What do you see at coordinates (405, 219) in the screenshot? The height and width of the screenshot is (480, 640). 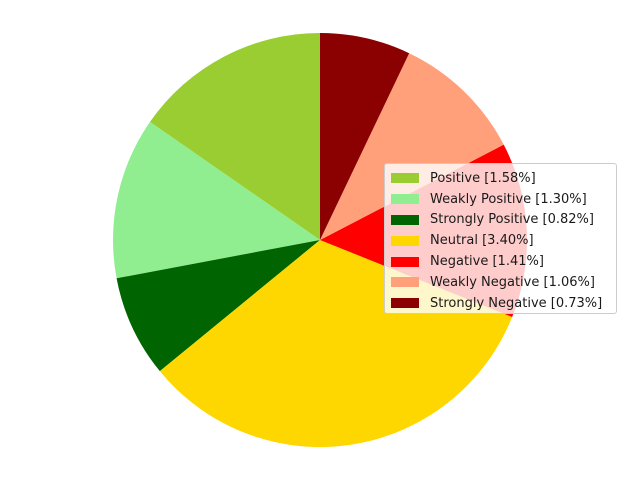 I see `legend-swatch-strongly-positive` at bounding box center [405, 219].